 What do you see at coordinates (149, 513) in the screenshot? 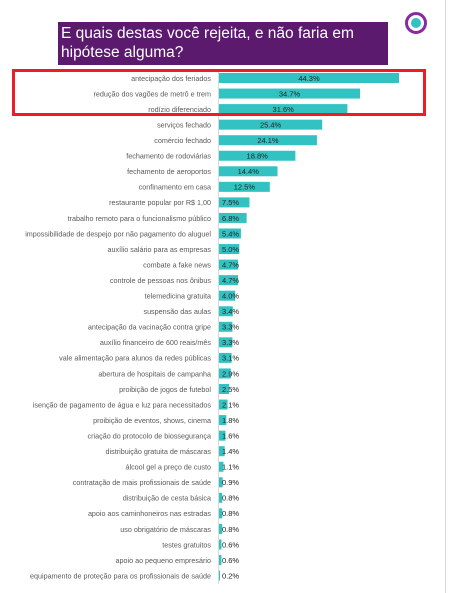
I see `category-label: apoio aos caminhoneiros nas estradas` at bounding box center [149, 513].